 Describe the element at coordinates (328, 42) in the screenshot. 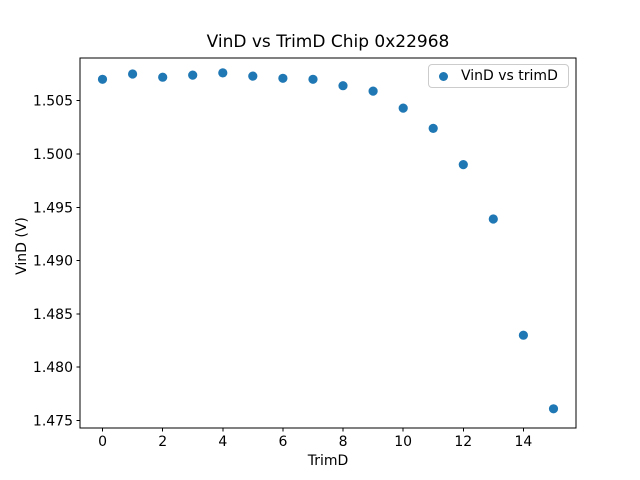

I see `chart-title: VinD vs TrimD Chip 0x22968` at that location.